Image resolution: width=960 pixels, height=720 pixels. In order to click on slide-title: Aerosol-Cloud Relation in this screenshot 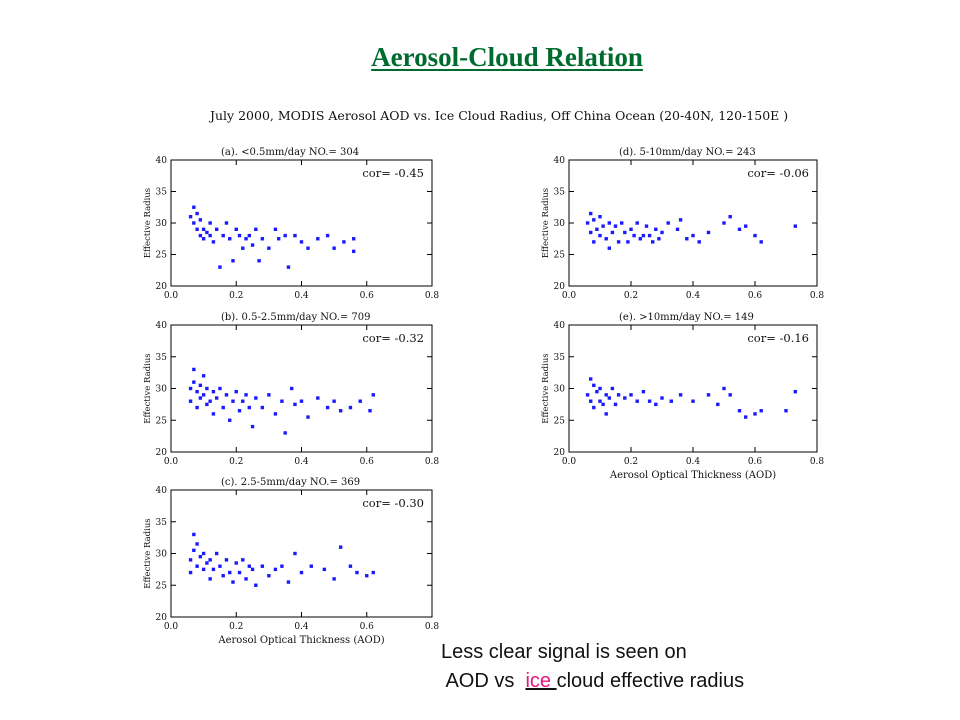, I will do `click(507, 57)`.